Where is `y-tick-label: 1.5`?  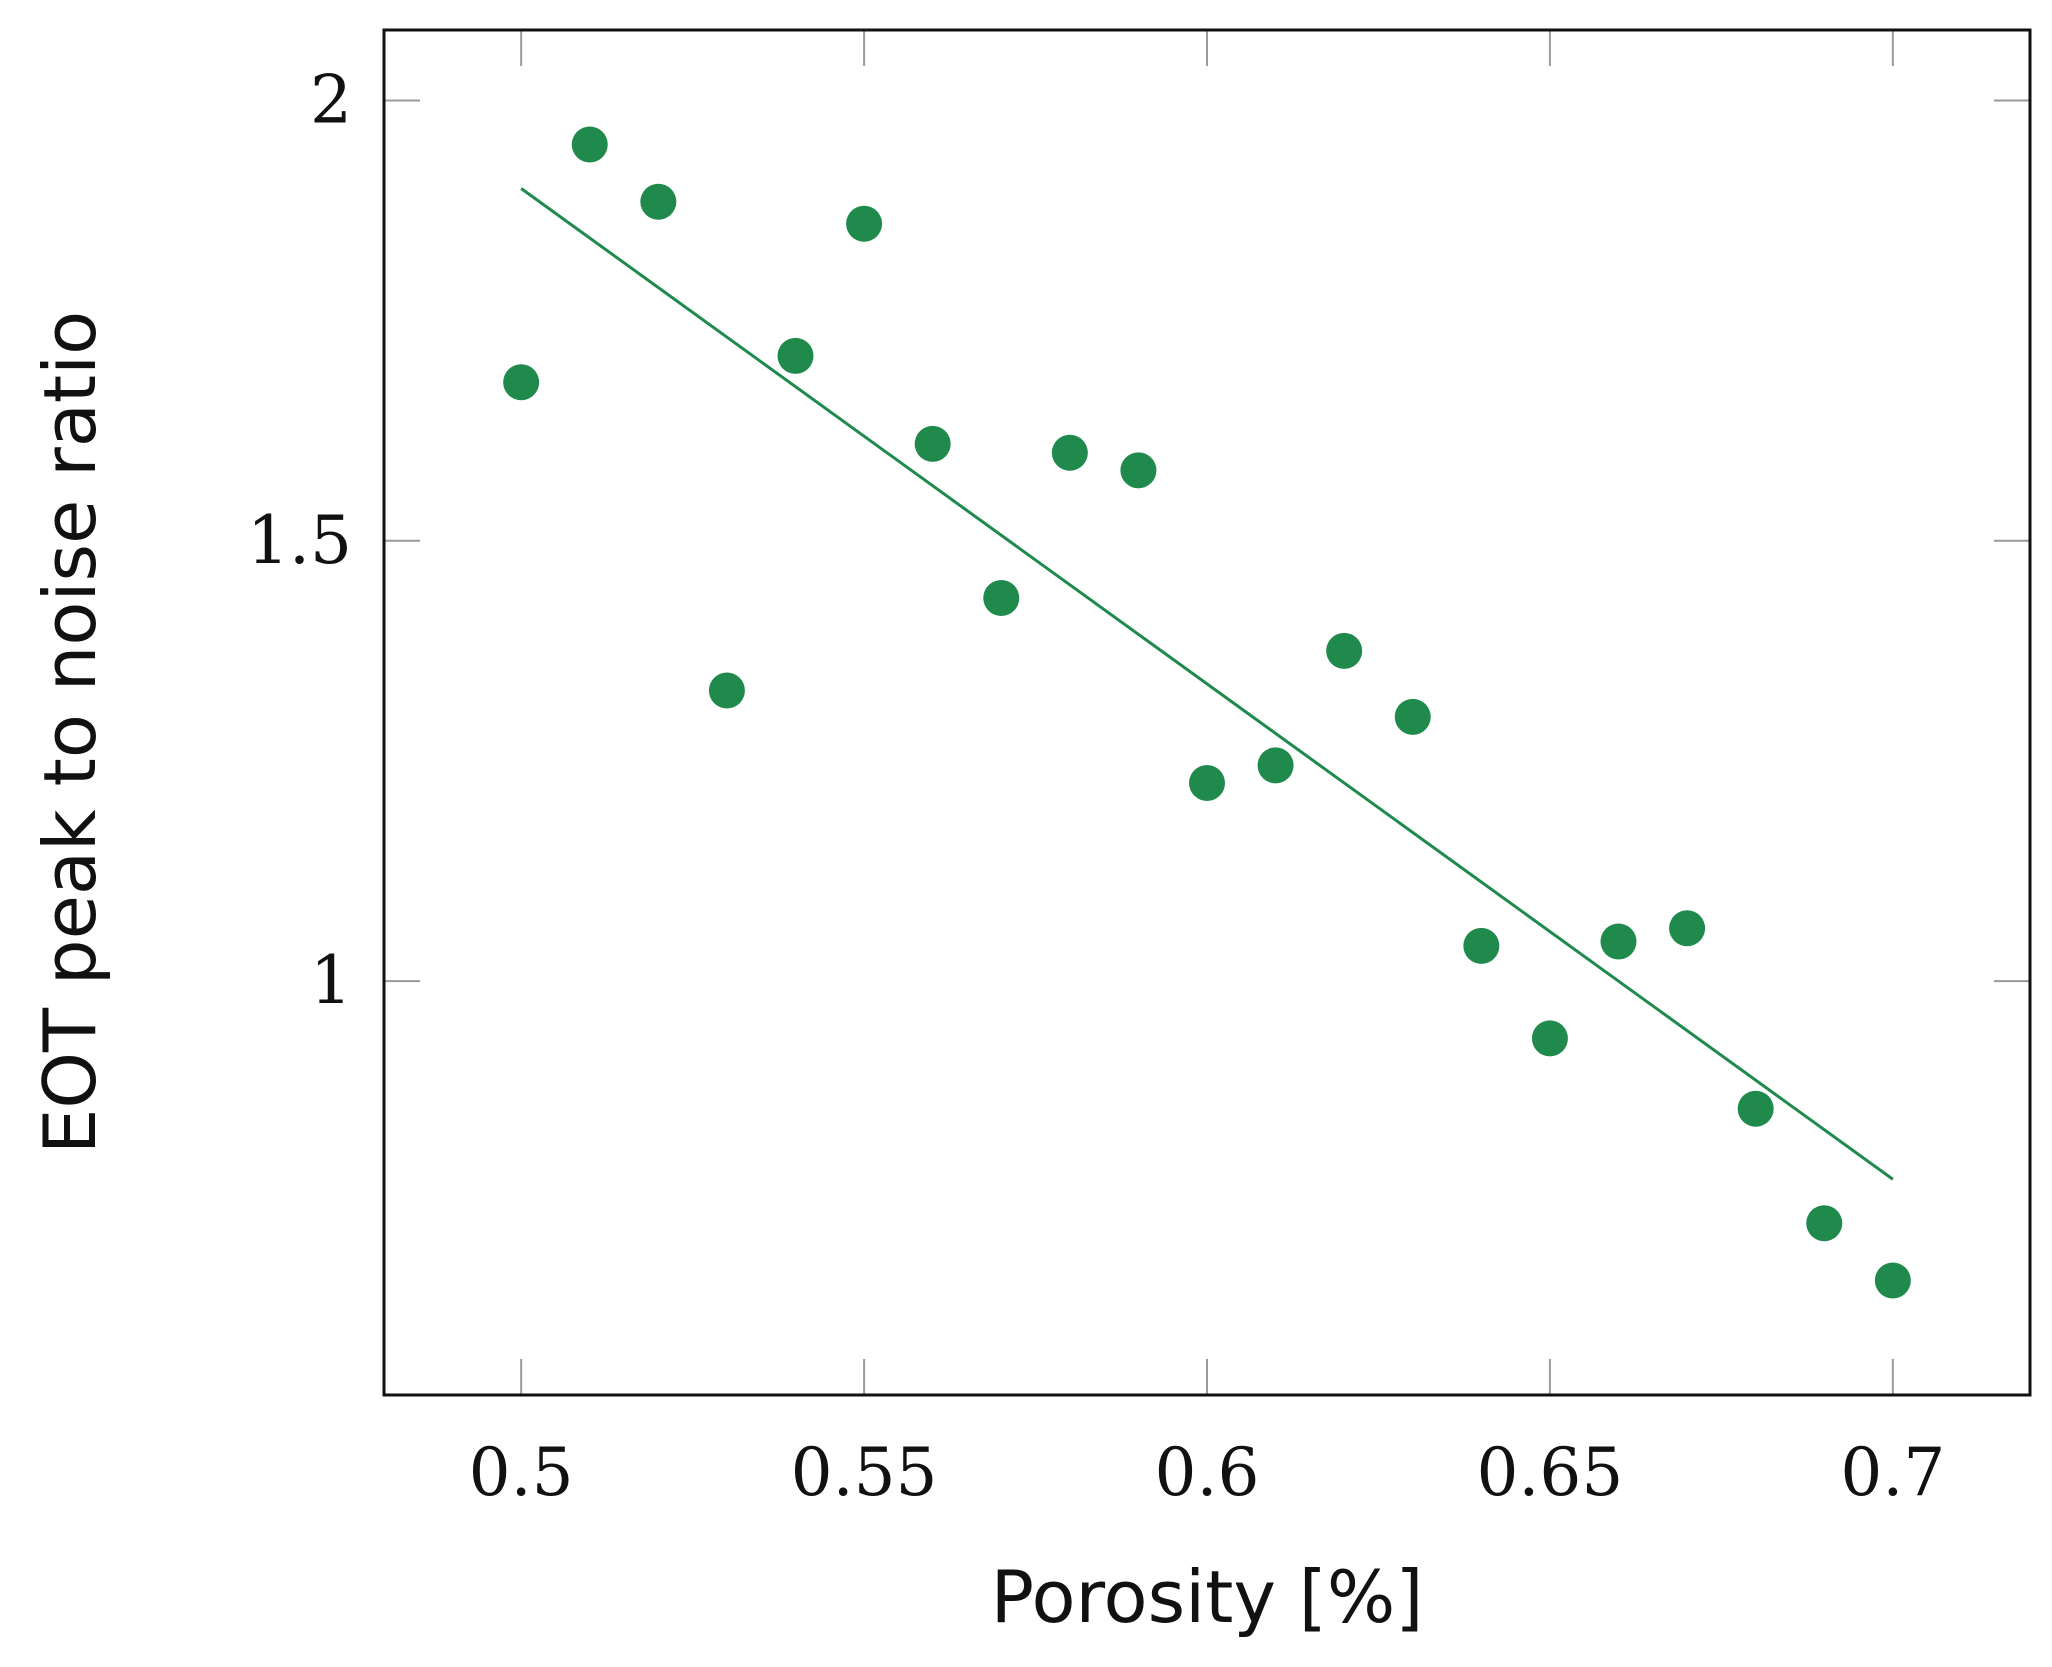
y-tick-label: 1.5 is located at coordinates (299, 540).